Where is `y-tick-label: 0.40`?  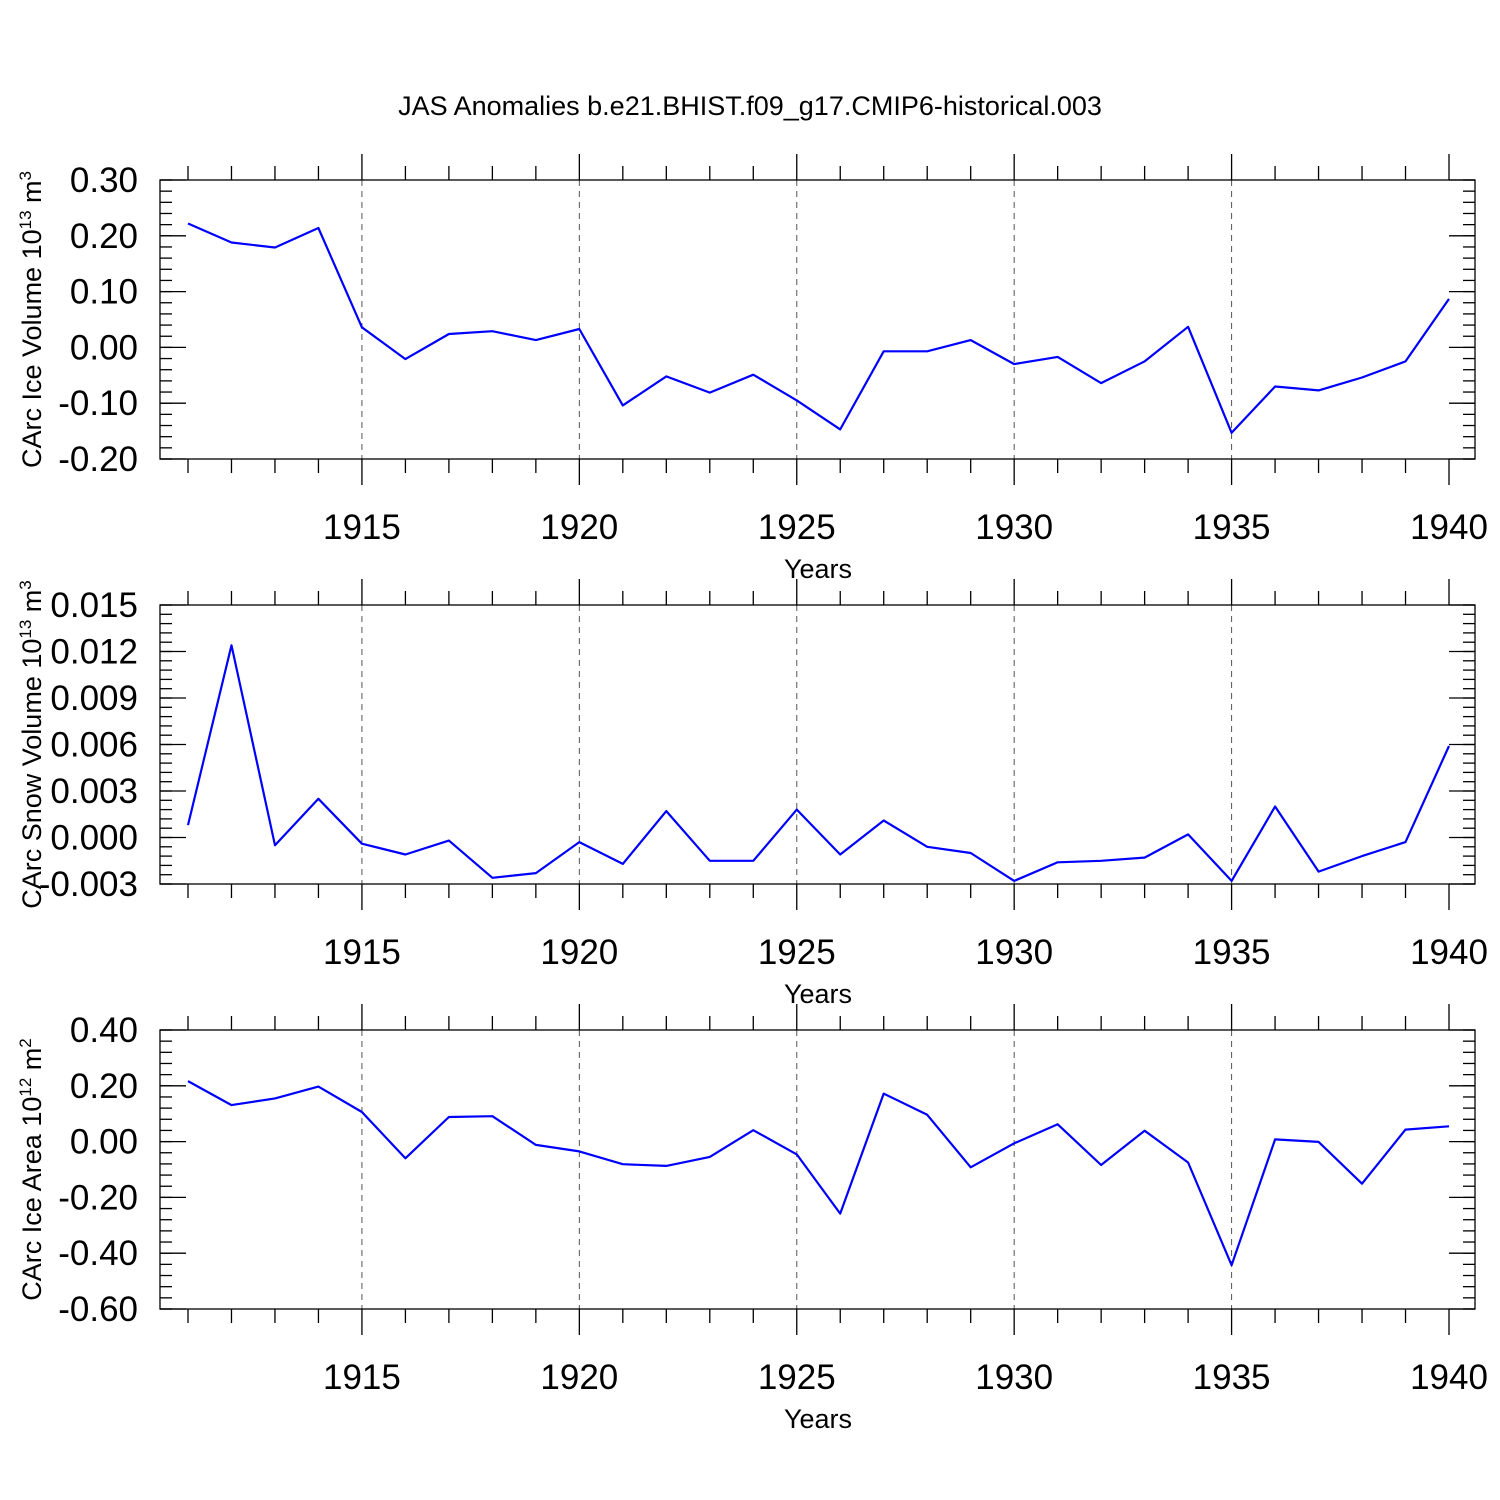
y-tick-label: 0.40 is located at coordinates (104, 1030).